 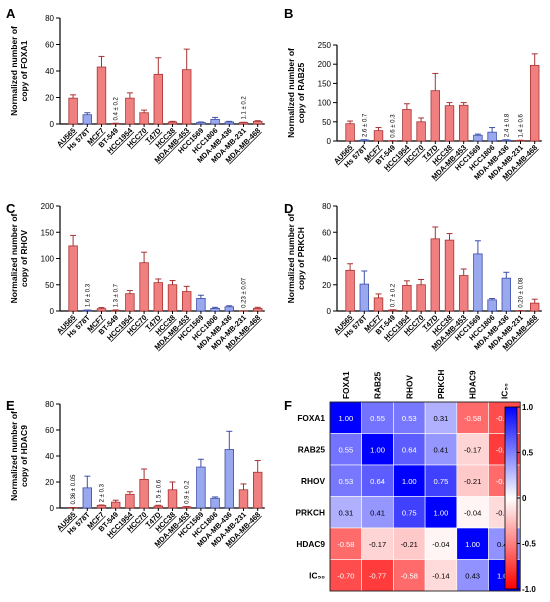 I want to click on cell-value: 0.55, so click(x=377, y=418).